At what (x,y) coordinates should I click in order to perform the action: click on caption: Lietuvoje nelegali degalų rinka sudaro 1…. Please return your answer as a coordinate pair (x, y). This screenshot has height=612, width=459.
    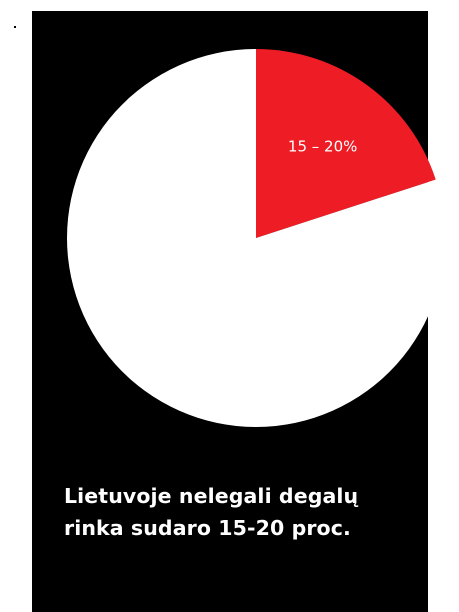
    Looking at the image, I should click on (239, 512).